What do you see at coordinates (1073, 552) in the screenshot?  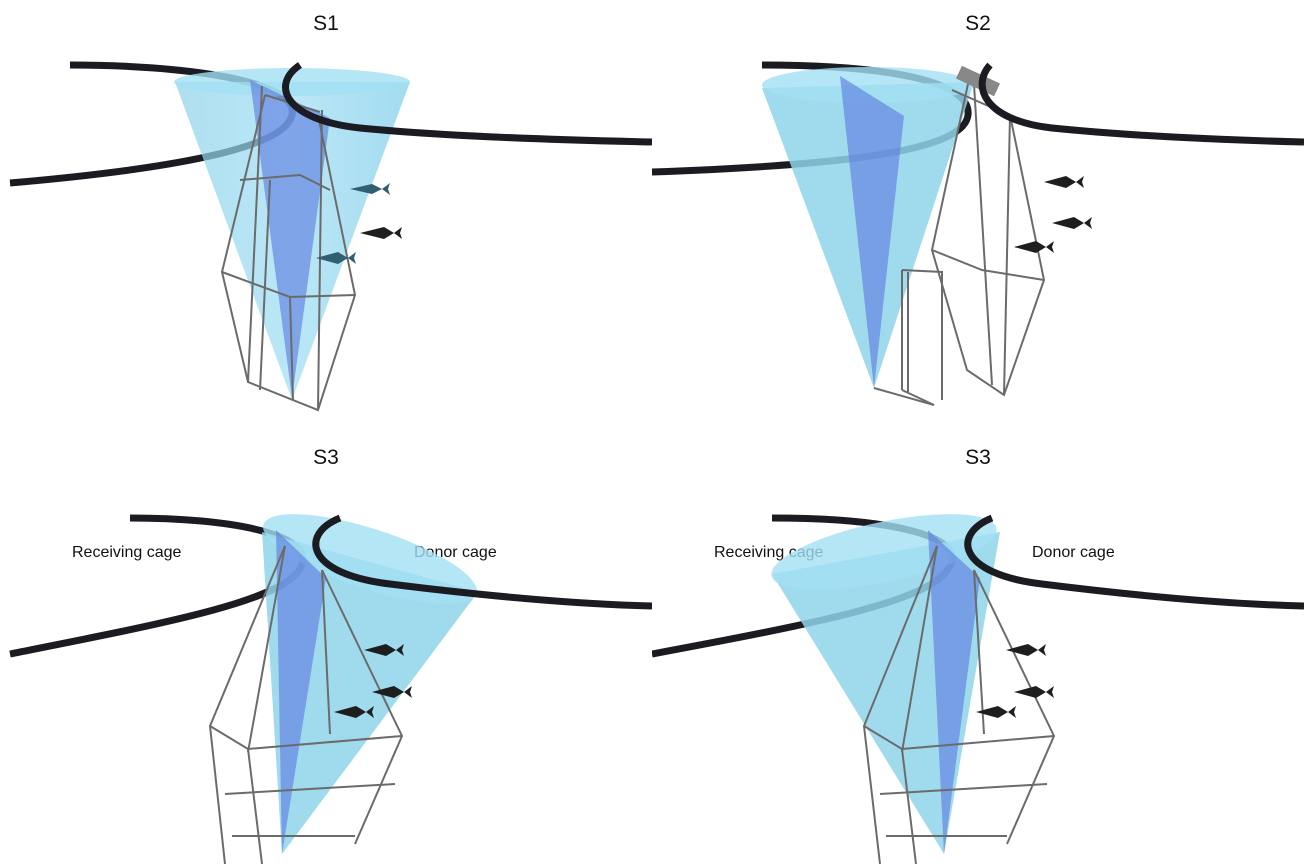 I see `donor-cage-label: Donor cage` at bounding box center [1073, 552].